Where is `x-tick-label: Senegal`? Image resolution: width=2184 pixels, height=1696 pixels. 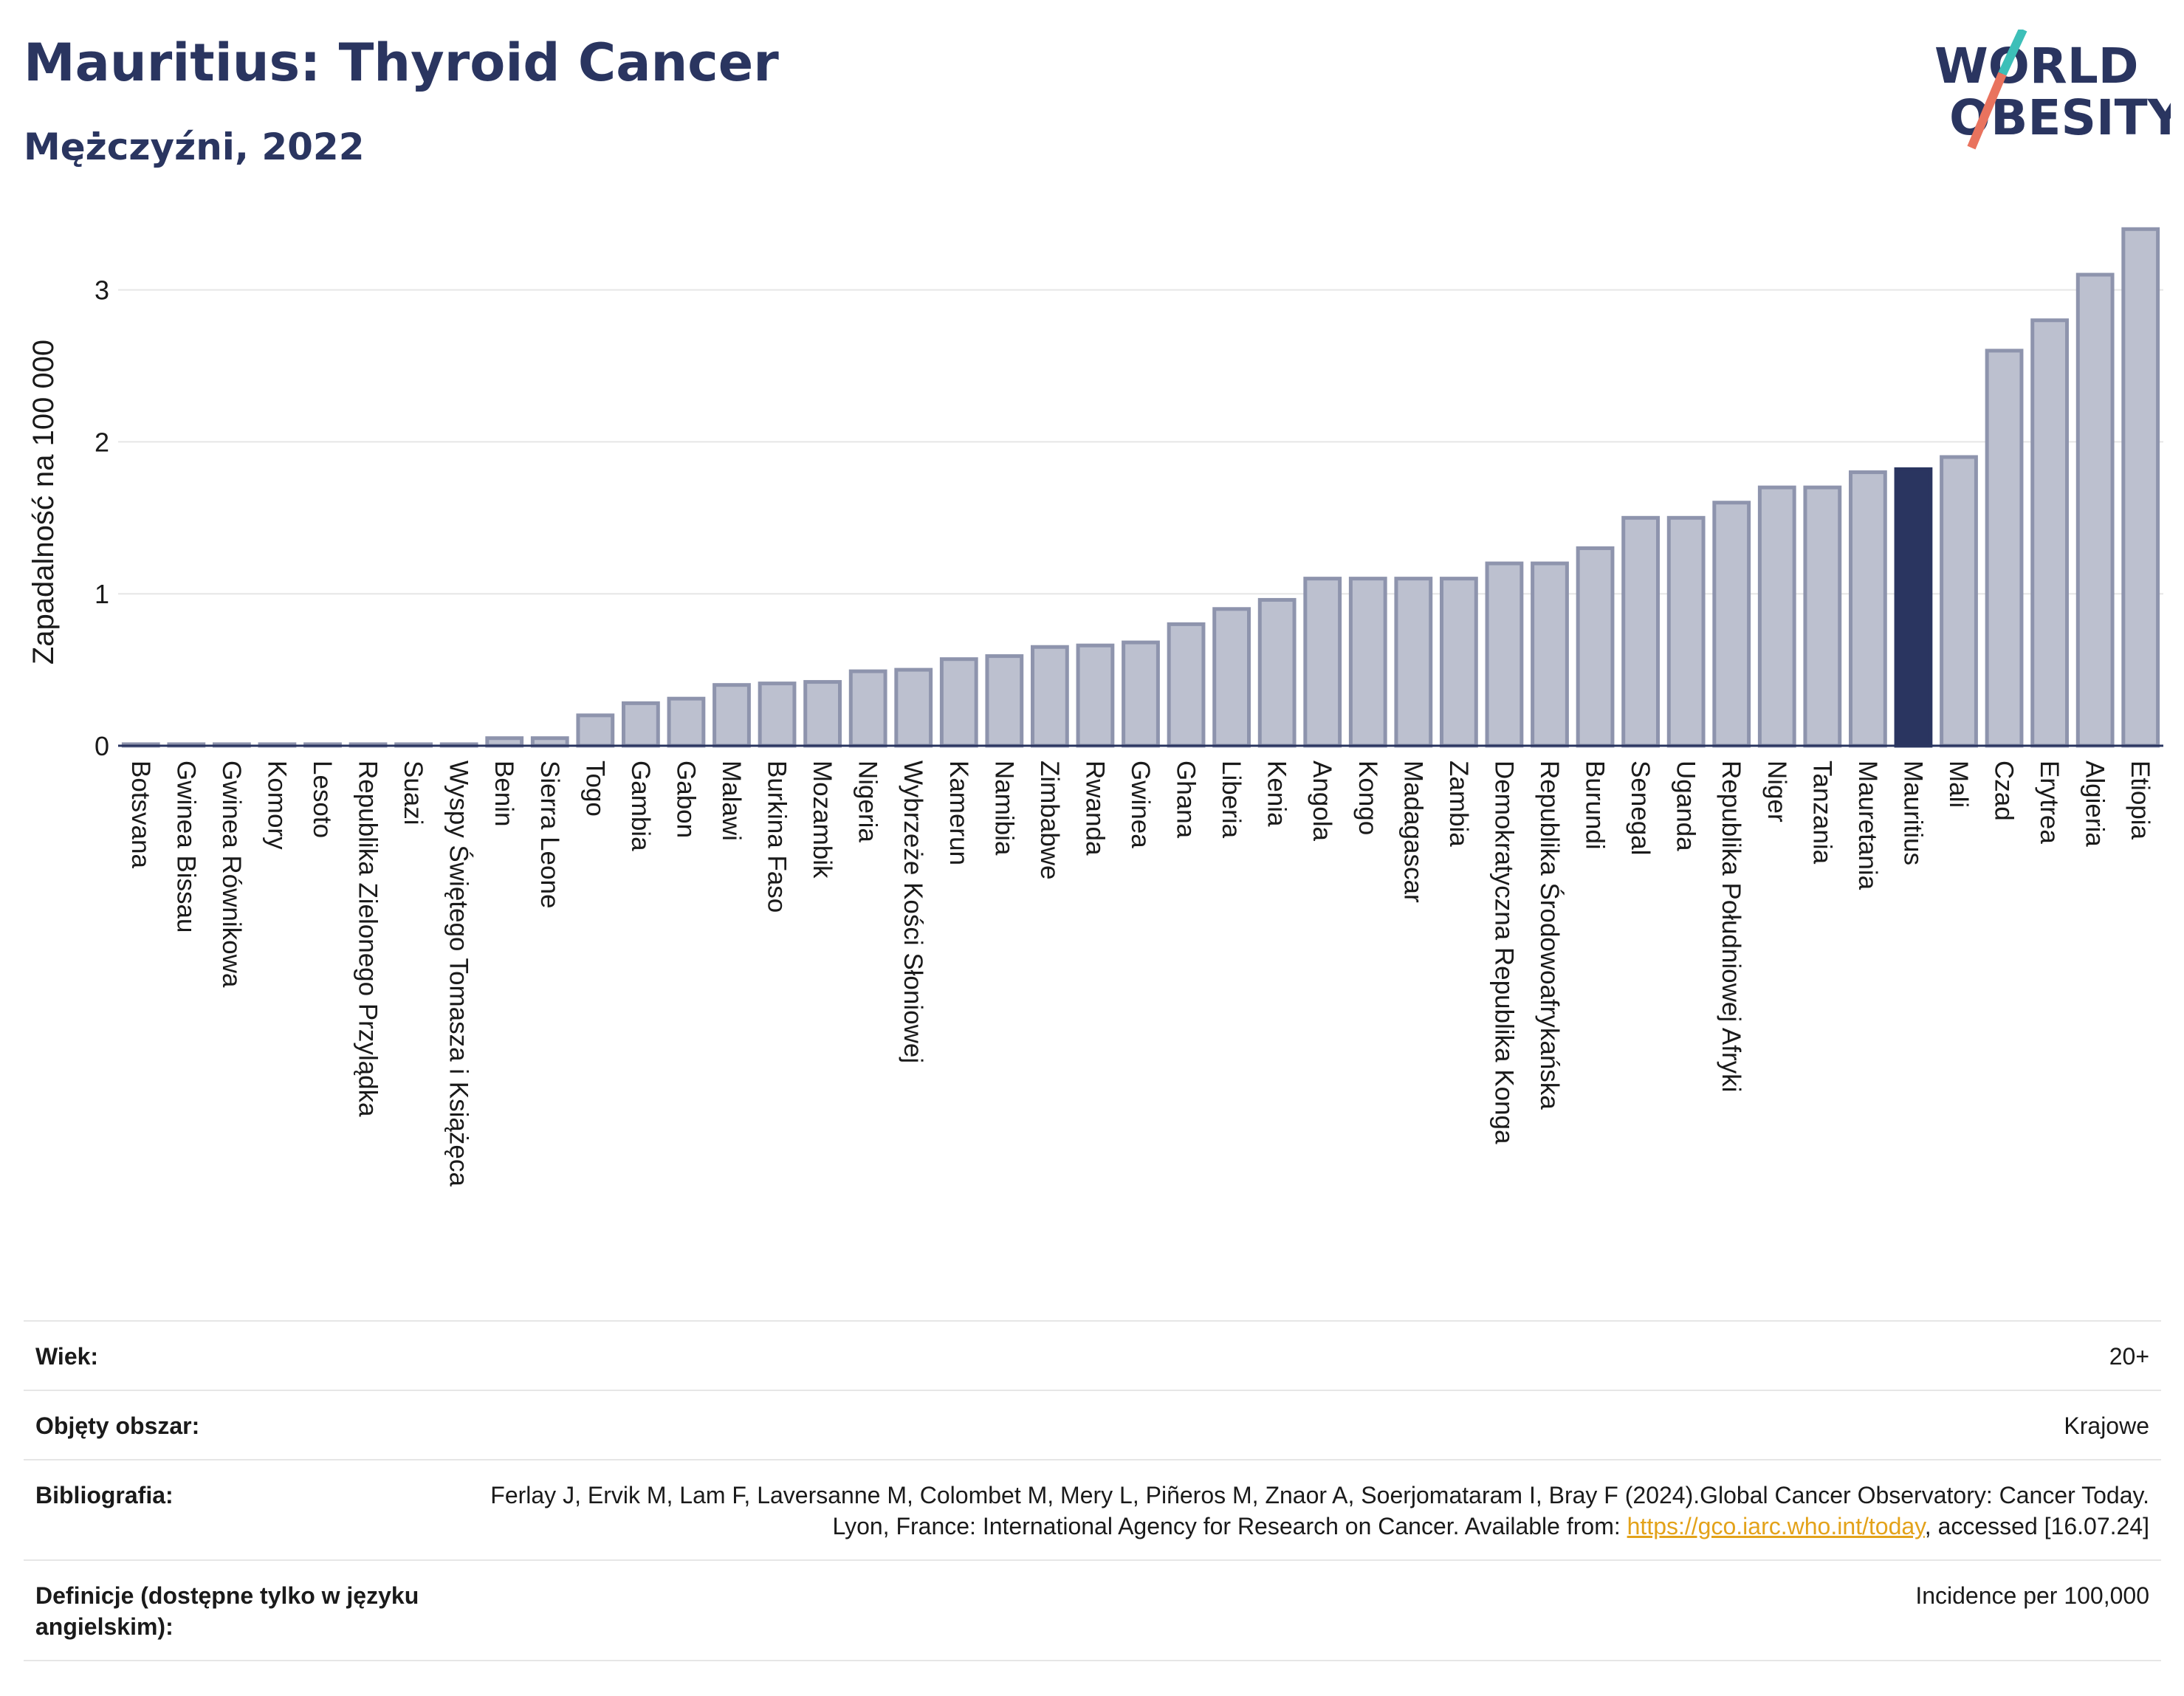 x-tick-label: Senegal is located at coordinates (1641, 808).